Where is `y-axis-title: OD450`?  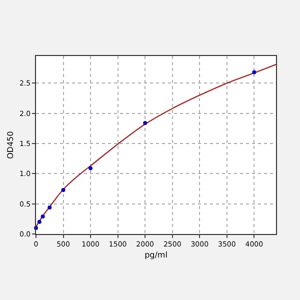 y-axis-title: OD450 is located at coordinates (11, 145).